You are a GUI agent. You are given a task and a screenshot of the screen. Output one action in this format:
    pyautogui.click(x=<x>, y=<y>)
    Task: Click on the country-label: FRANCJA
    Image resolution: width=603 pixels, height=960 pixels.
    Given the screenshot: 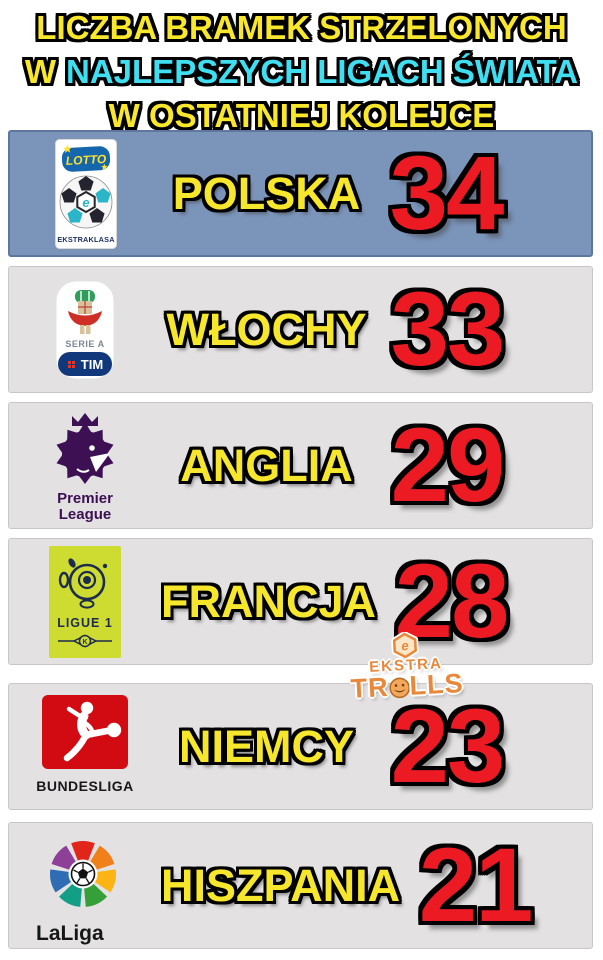 What is the action you would take?
    pyautogui.click(x=269, y=601)
    